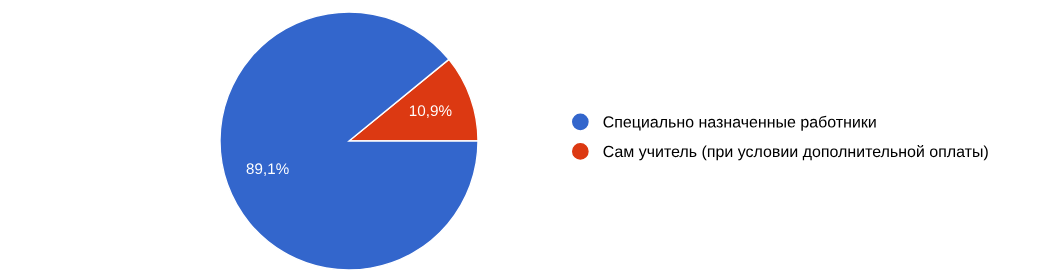 The image size is (1063, 276). Describe the element at coordinates (267, 169) in the screenshot. I see `data-label: 89,1%` at that location.